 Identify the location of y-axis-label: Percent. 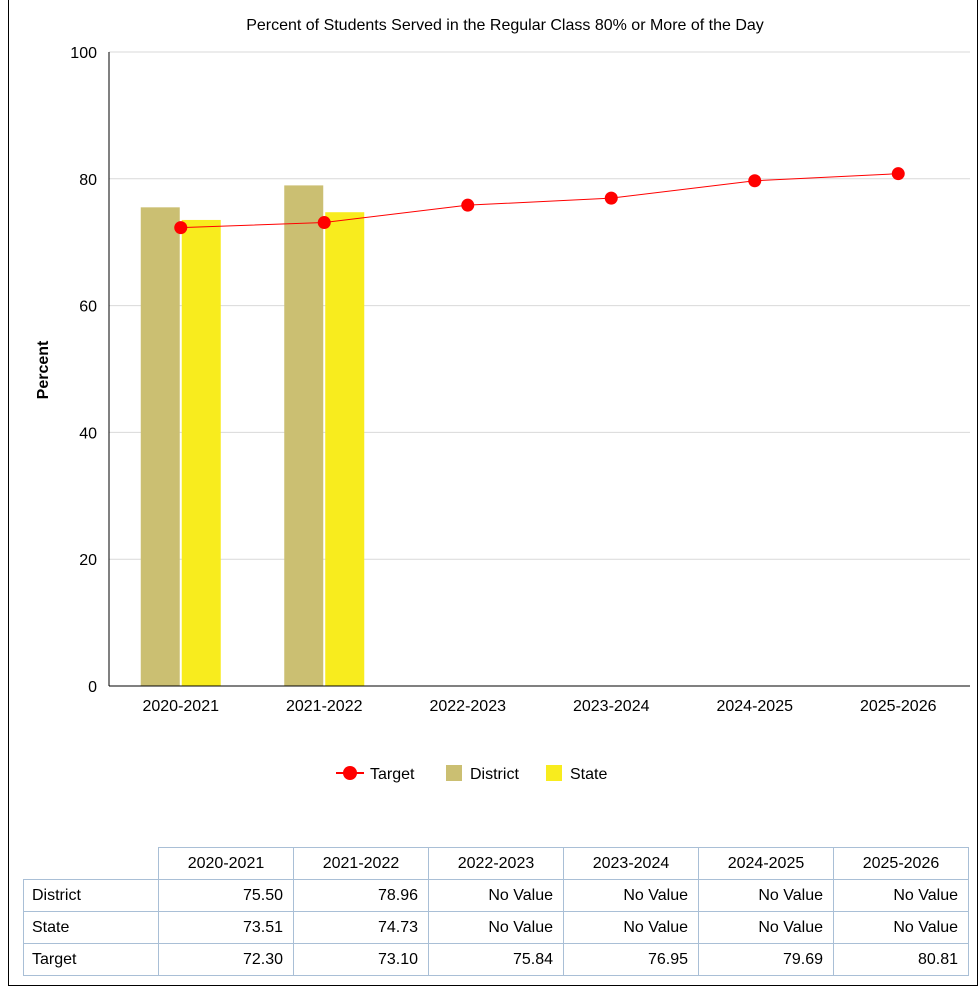
(43, 369).